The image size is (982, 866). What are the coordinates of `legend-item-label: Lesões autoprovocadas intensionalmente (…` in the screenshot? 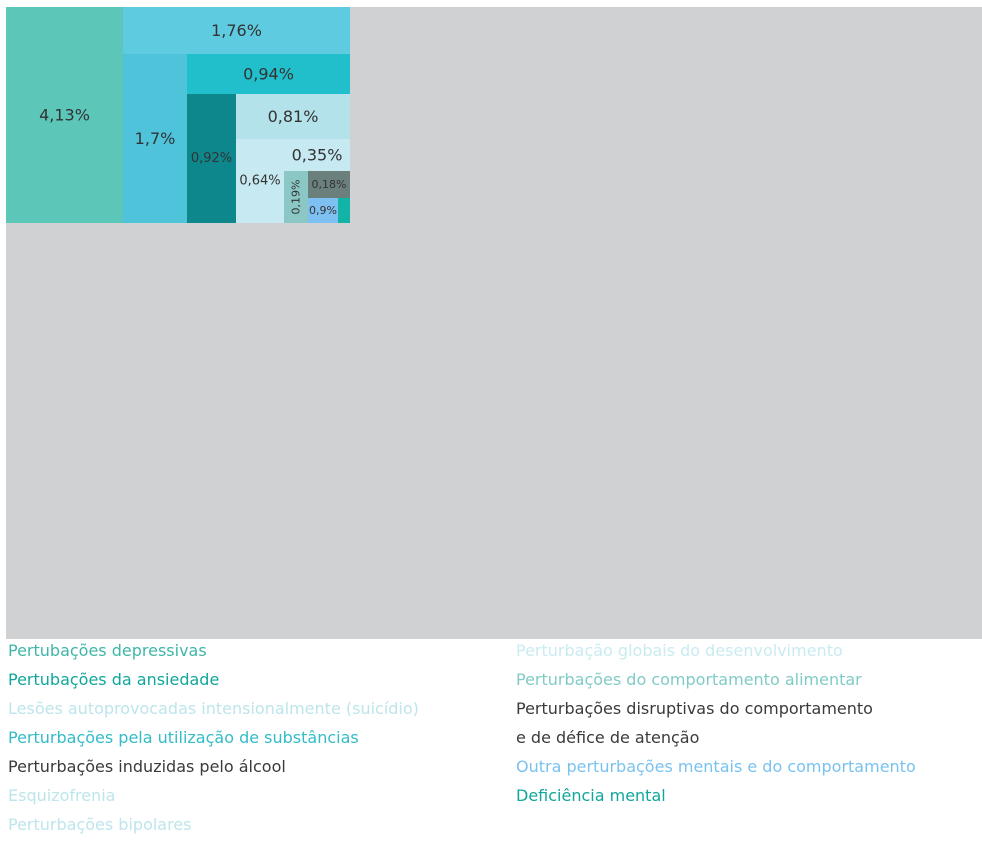 It's located at (213, 708).